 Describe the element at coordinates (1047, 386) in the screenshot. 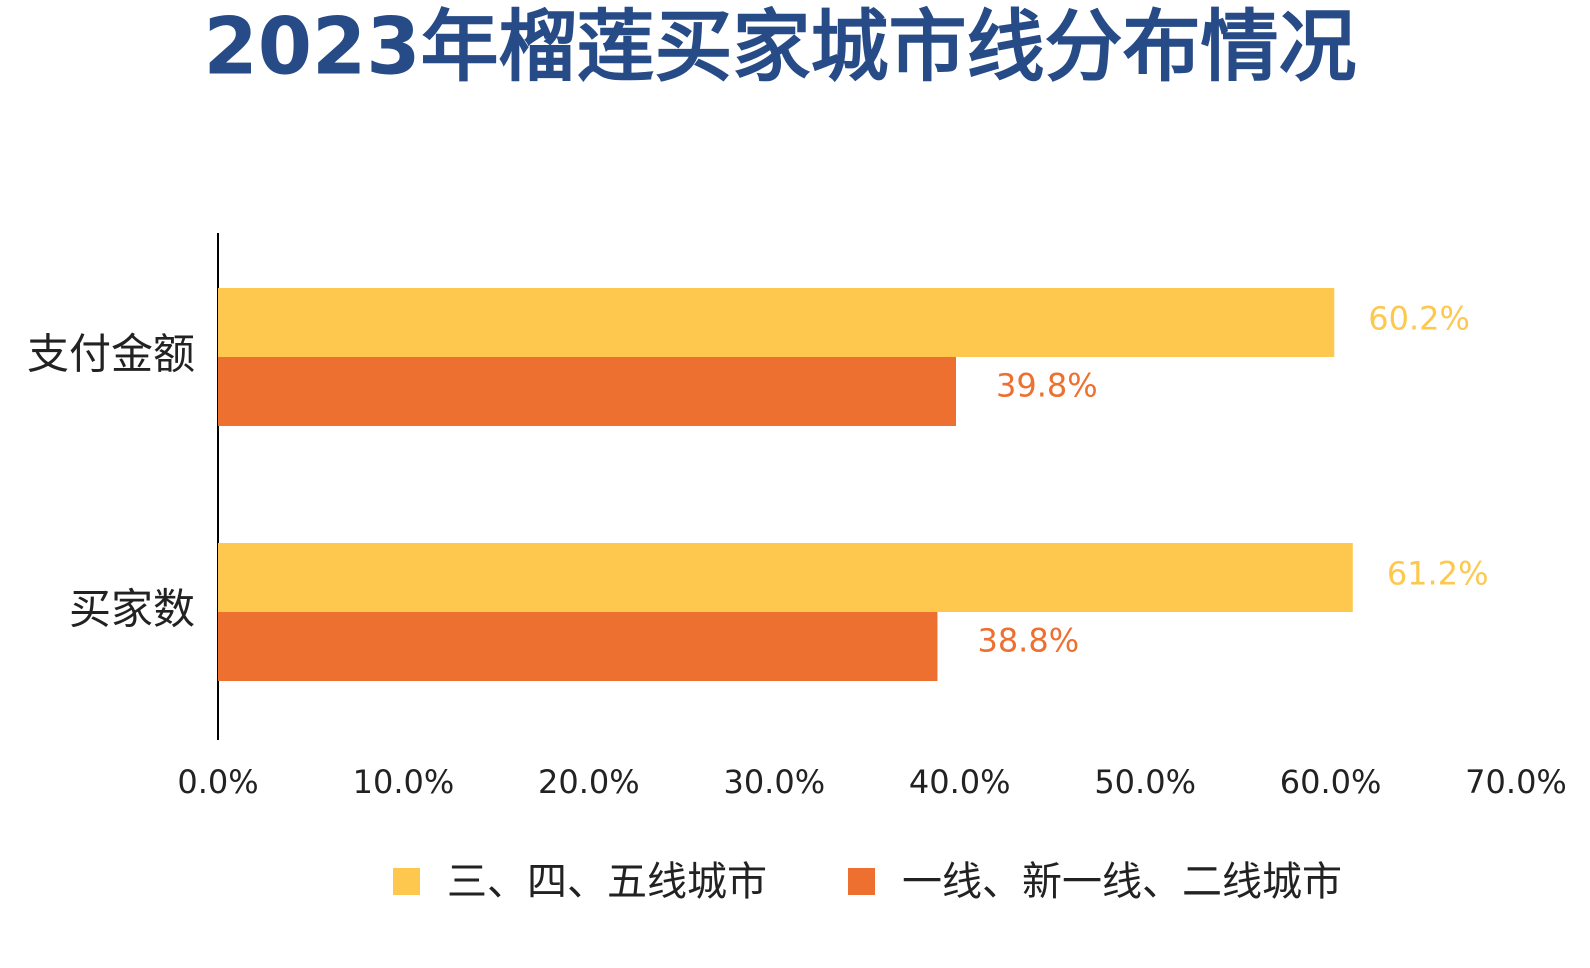

I see `value-label: 39.8%` at that location.